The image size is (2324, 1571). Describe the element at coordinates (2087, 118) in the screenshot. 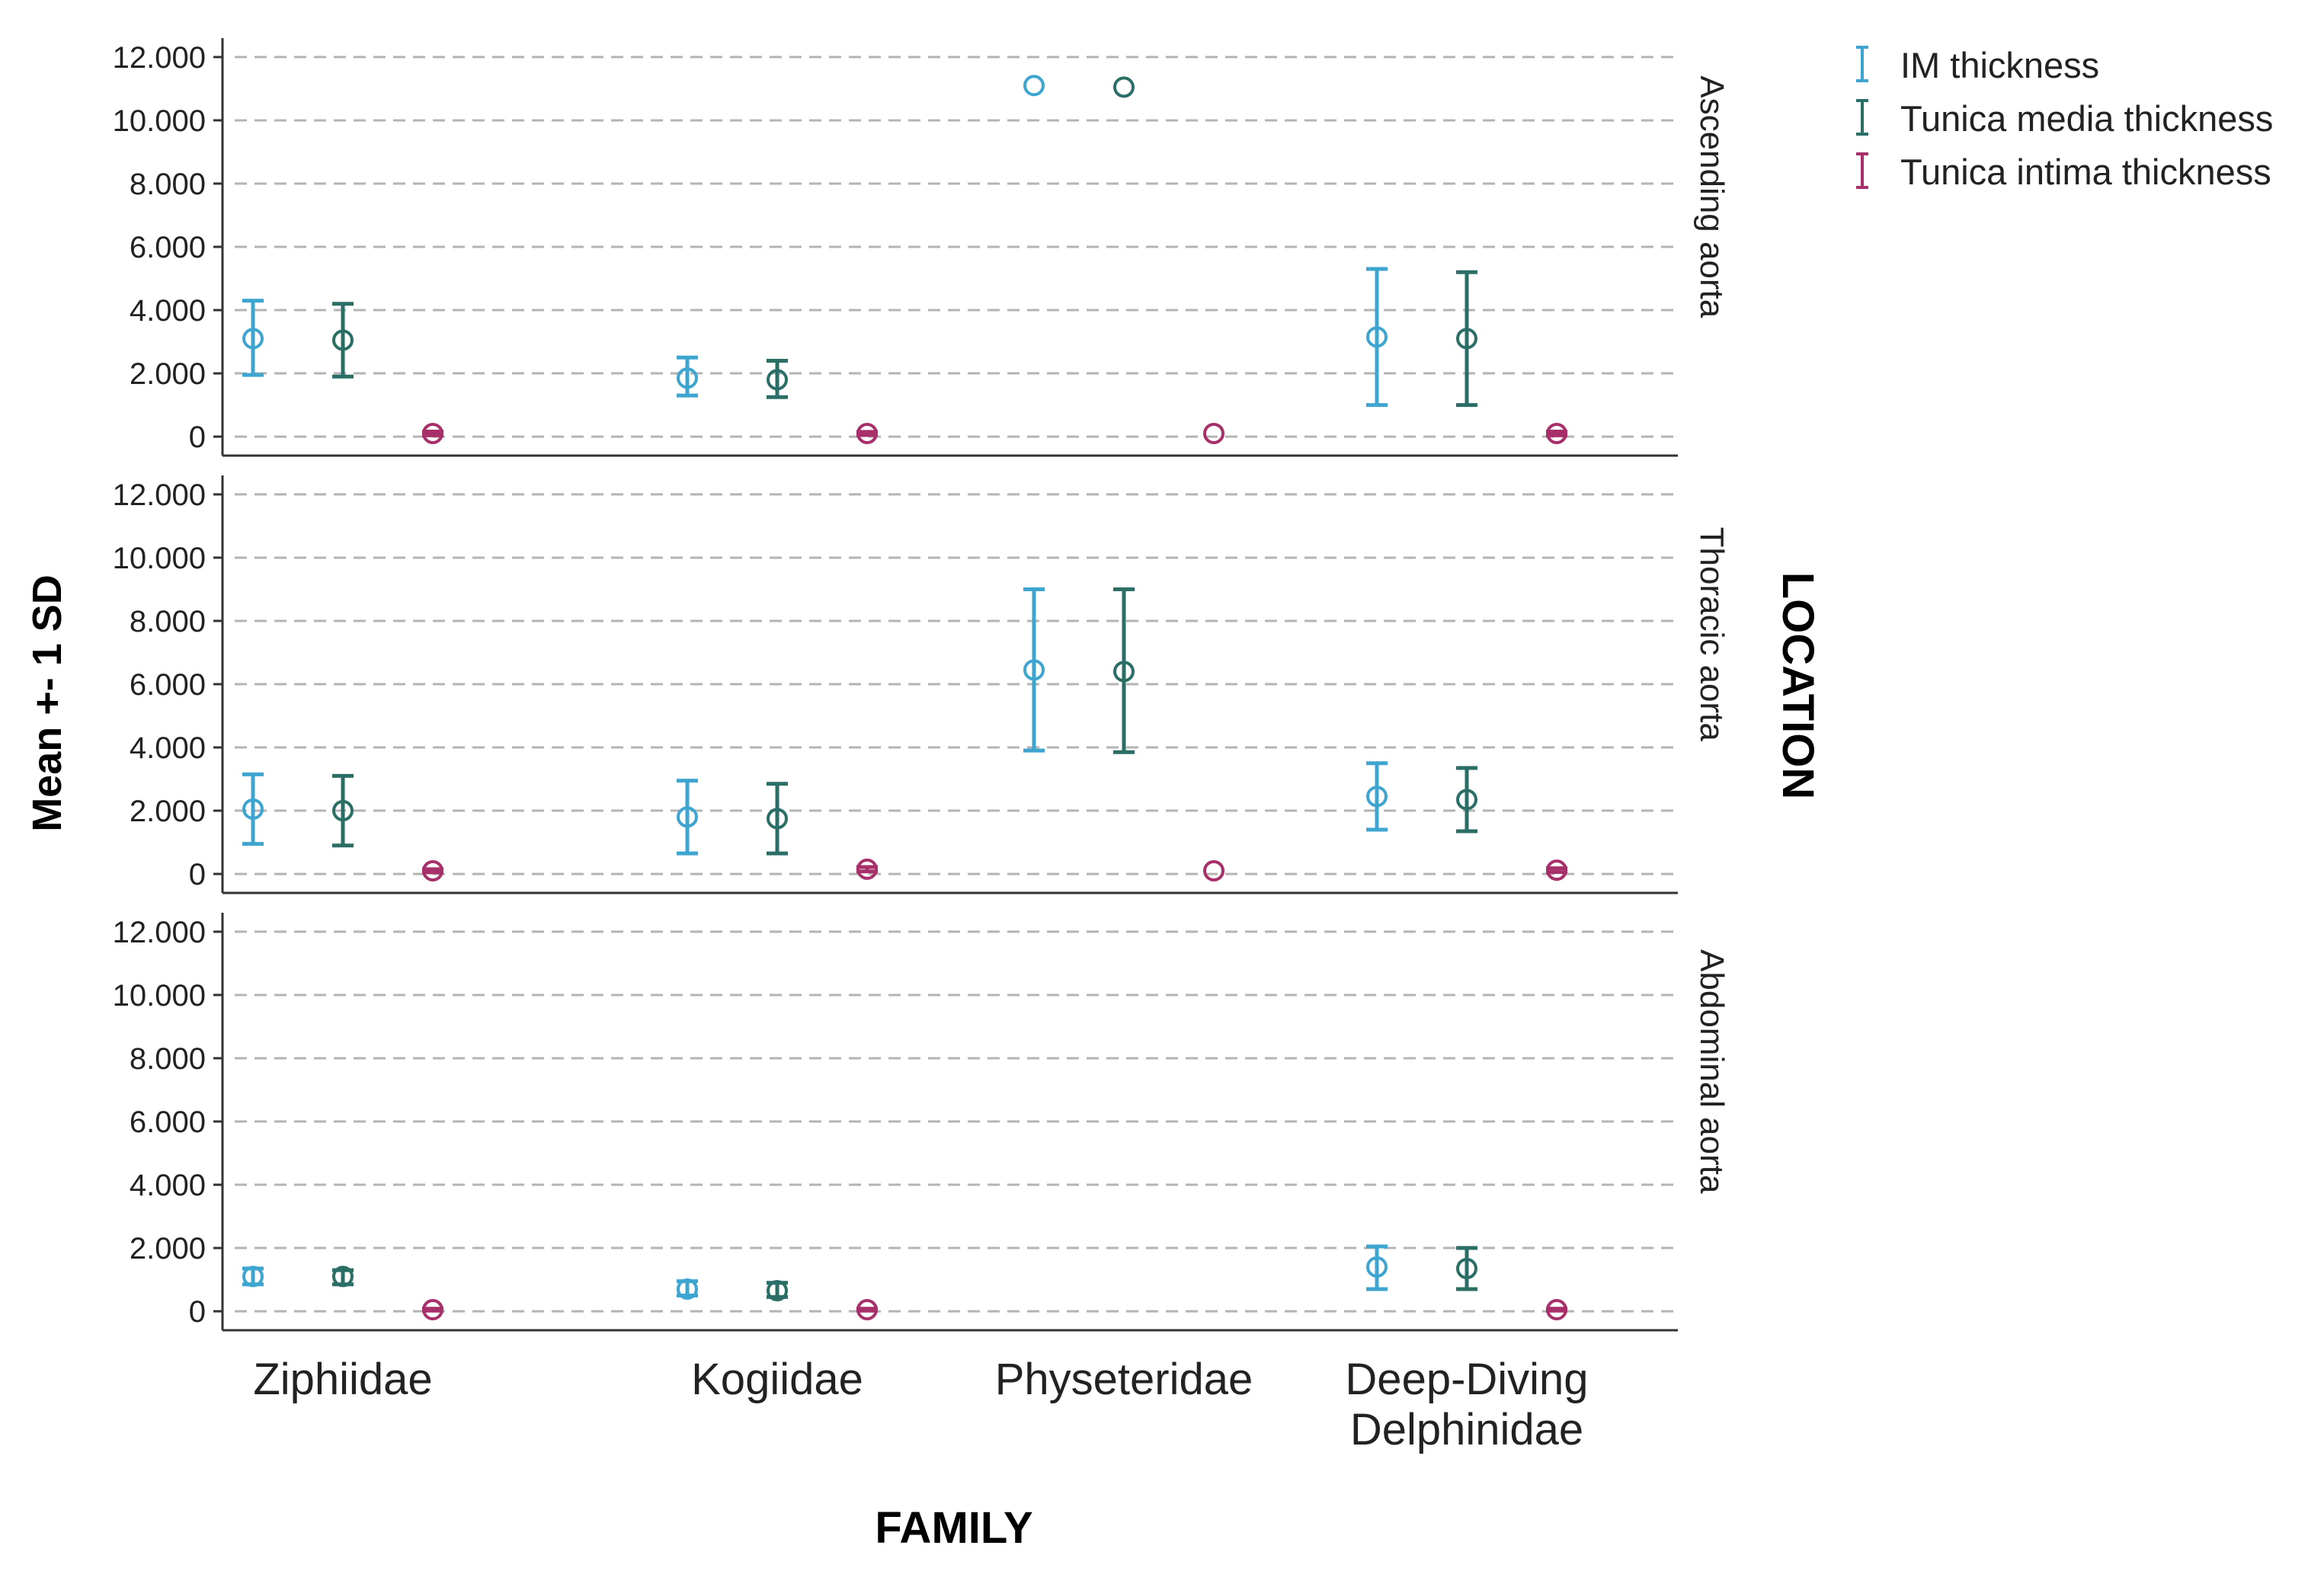

I see `legend-label: Tunica media thickness` at that location.